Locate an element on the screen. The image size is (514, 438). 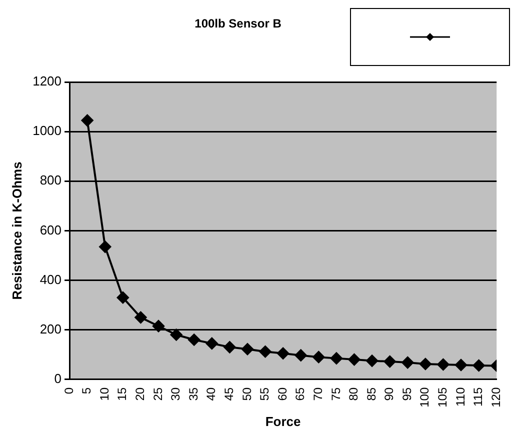
x-tick-label: 105 is located at coordinates (443, 397).